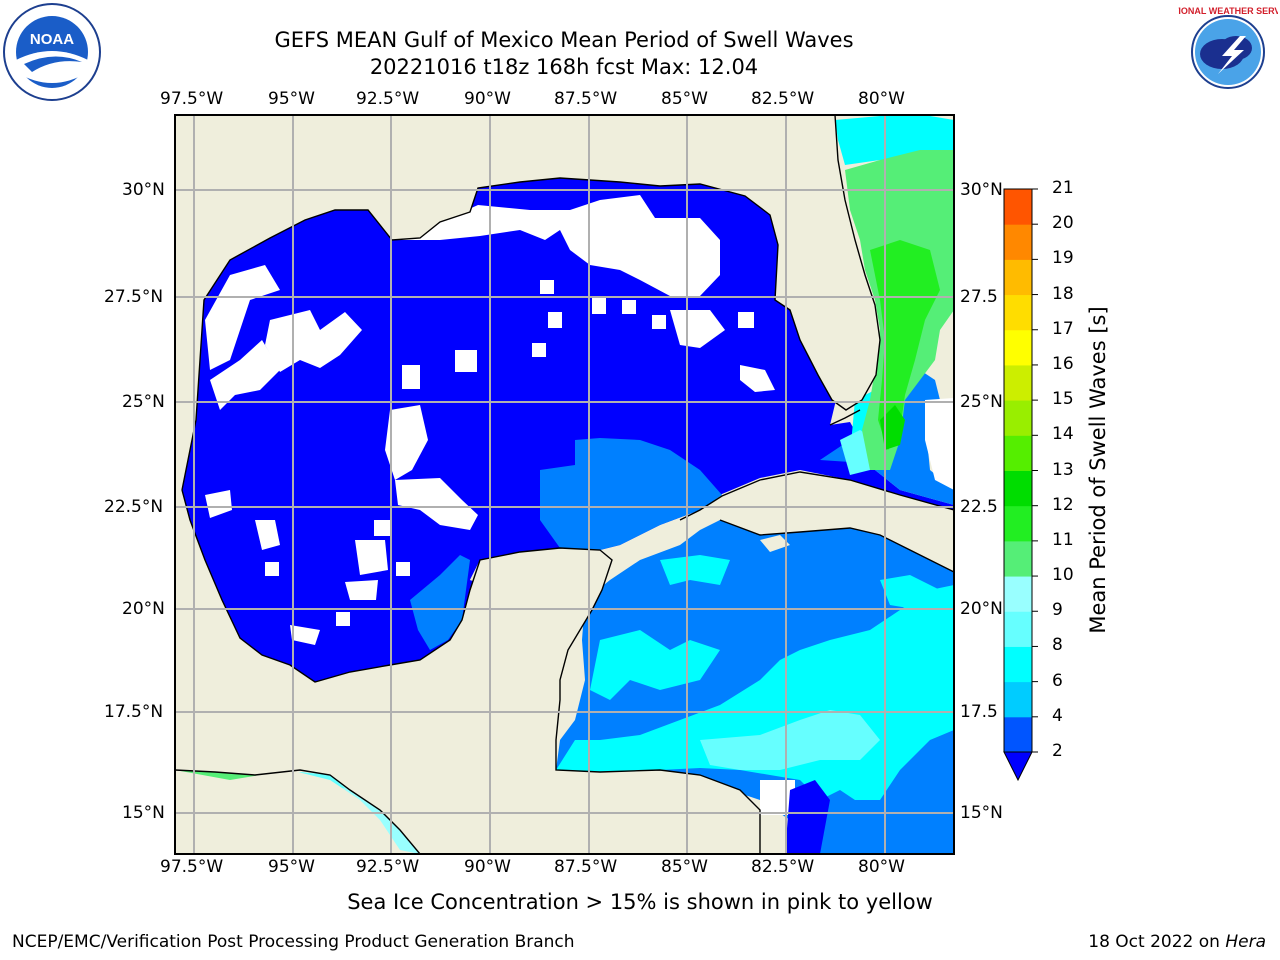 The height and width of the screenshot is (960, 1280). What do you see at coordinates (564, 67) in the screenshot?
I see `chart-subtitle: 20221016 t18z 168h fcst Max: 12.04` at bounding box center [564, 67].